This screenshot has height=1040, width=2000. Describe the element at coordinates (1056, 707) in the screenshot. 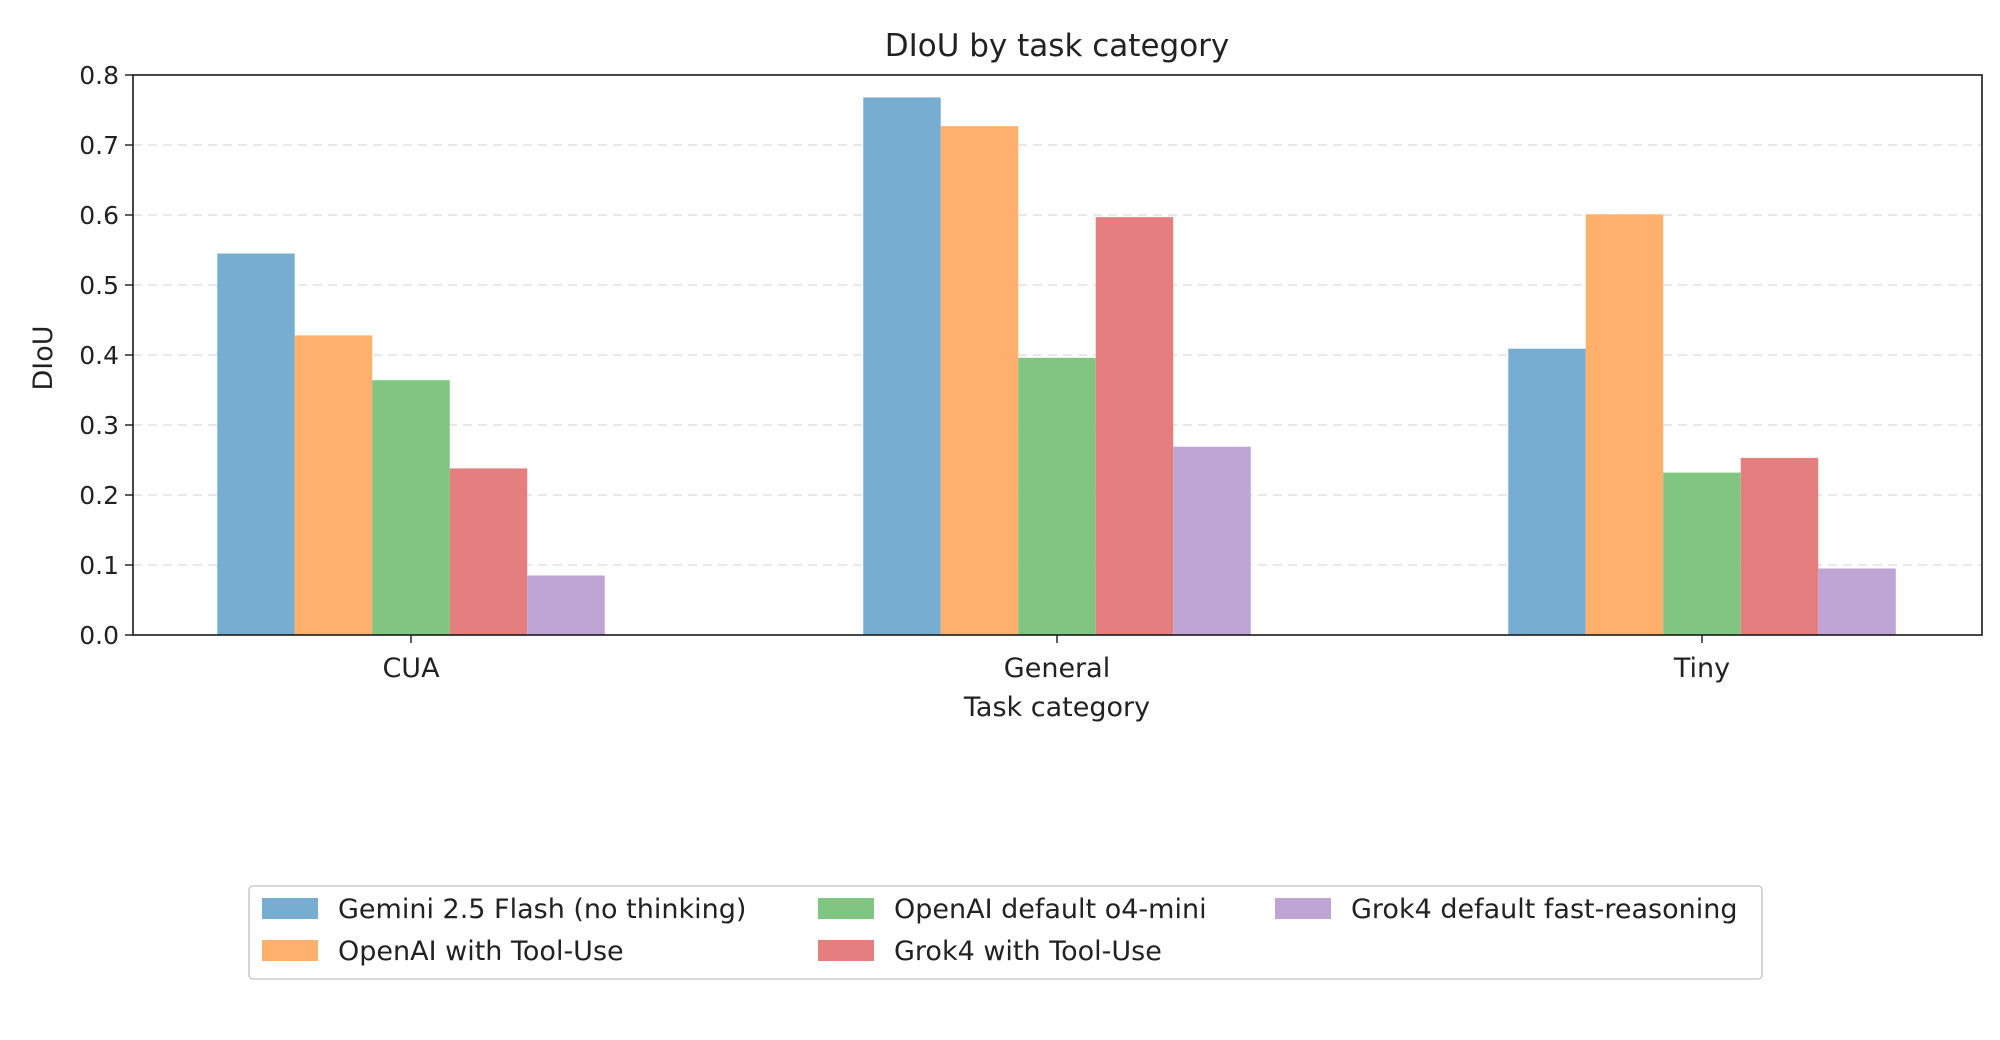

I see `x-axis-label: Task category` at that location.